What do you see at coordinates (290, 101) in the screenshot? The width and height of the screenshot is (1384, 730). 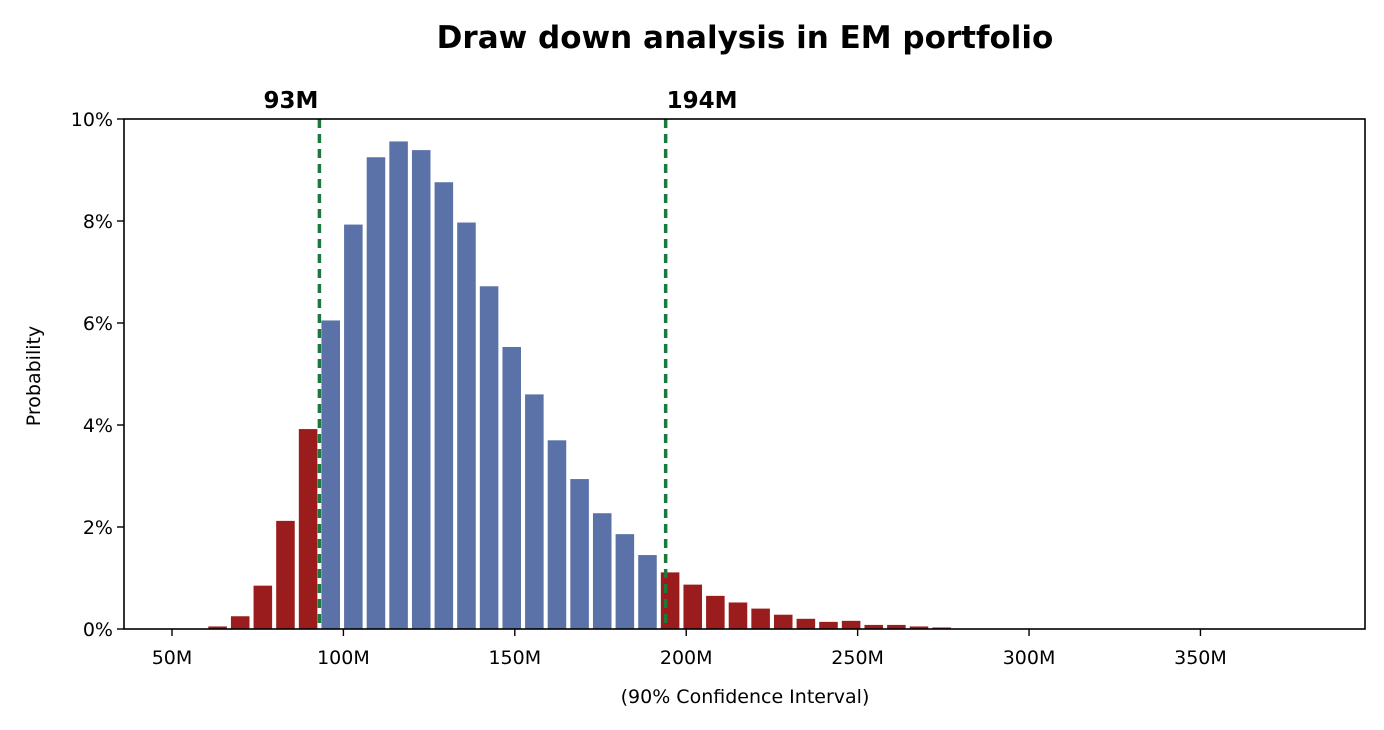 I see `ci-lower-label: 93M` at bounding box center [290, 101].